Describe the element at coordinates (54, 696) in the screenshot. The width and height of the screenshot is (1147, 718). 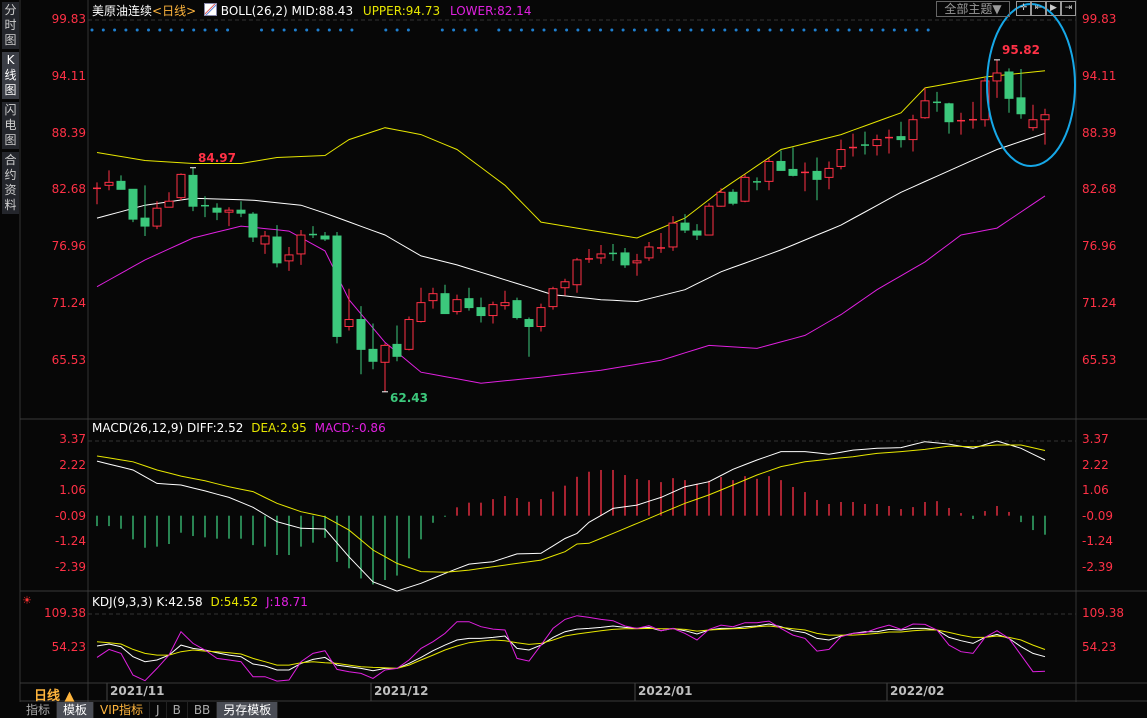
I see `period-selector: 日线 ▲` at that location.